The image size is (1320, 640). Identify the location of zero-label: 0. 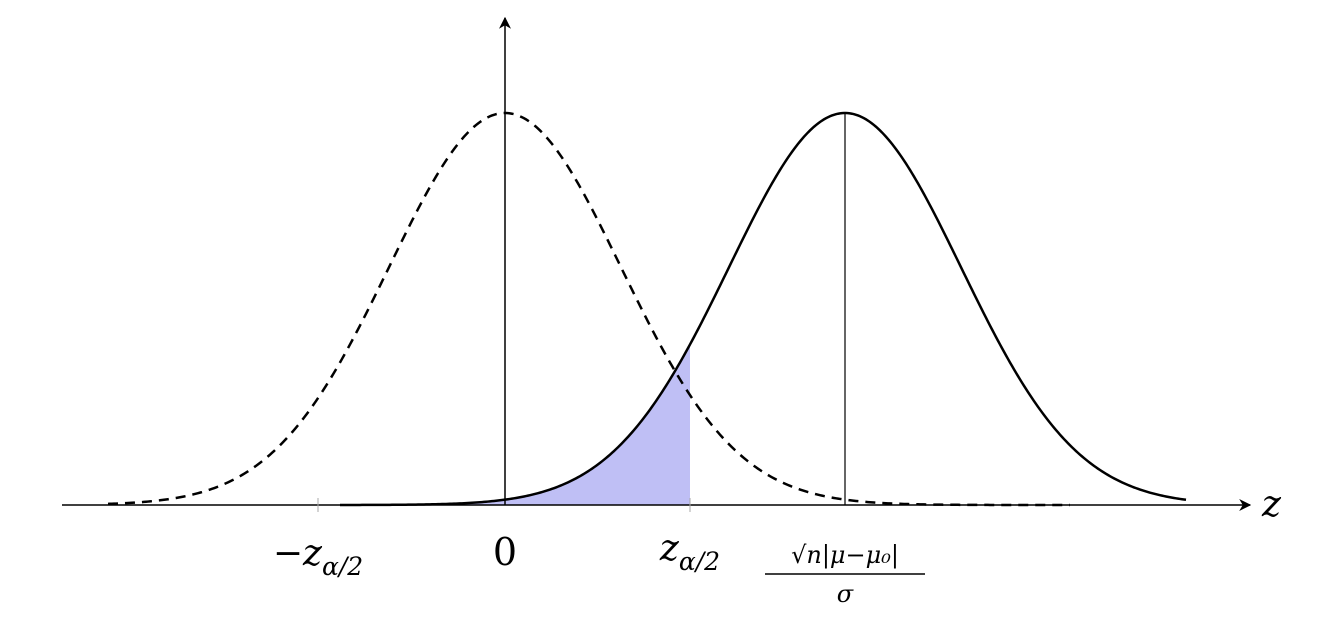
(505, 552).